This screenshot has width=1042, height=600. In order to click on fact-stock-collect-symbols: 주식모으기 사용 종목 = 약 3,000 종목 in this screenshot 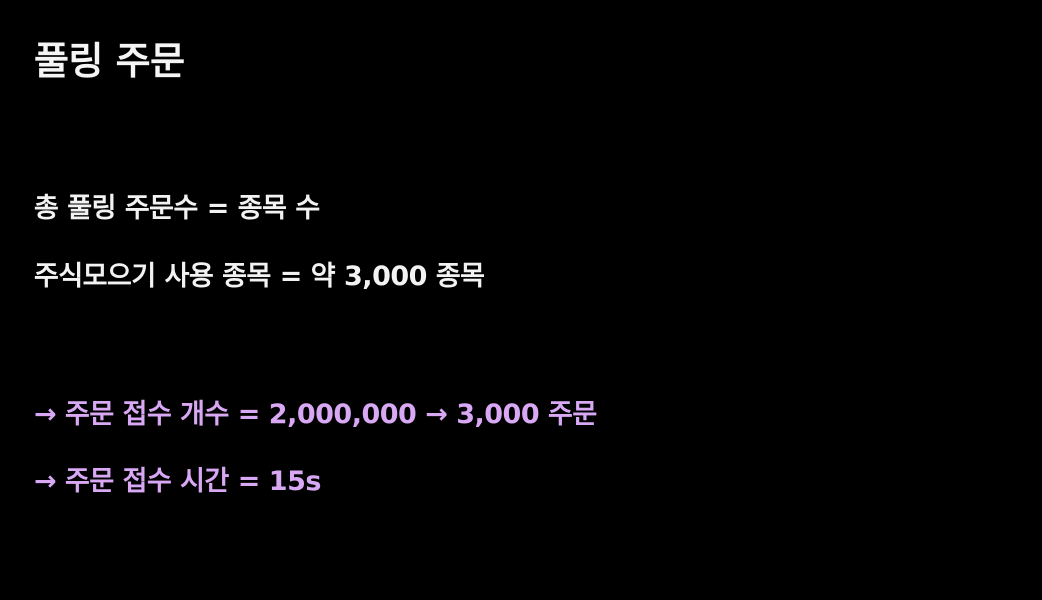, I will do `click(259, 276)`.